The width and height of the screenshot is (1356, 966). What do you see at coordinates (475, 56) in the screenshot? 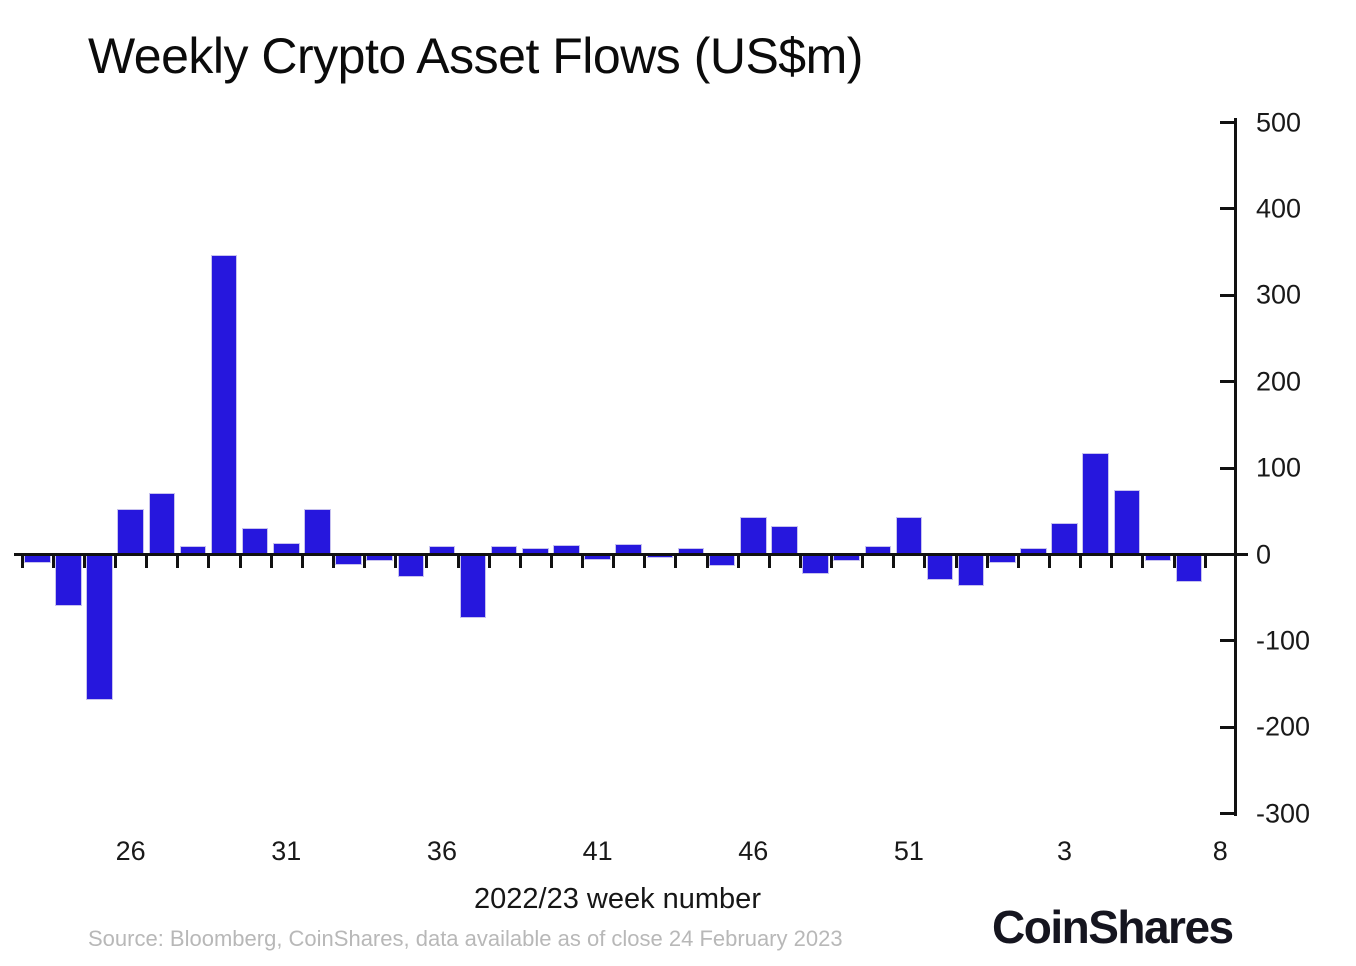
I see `chart-title: Weekly Crypto Asset Flows (US$m)` at bounding box center [475, 56].